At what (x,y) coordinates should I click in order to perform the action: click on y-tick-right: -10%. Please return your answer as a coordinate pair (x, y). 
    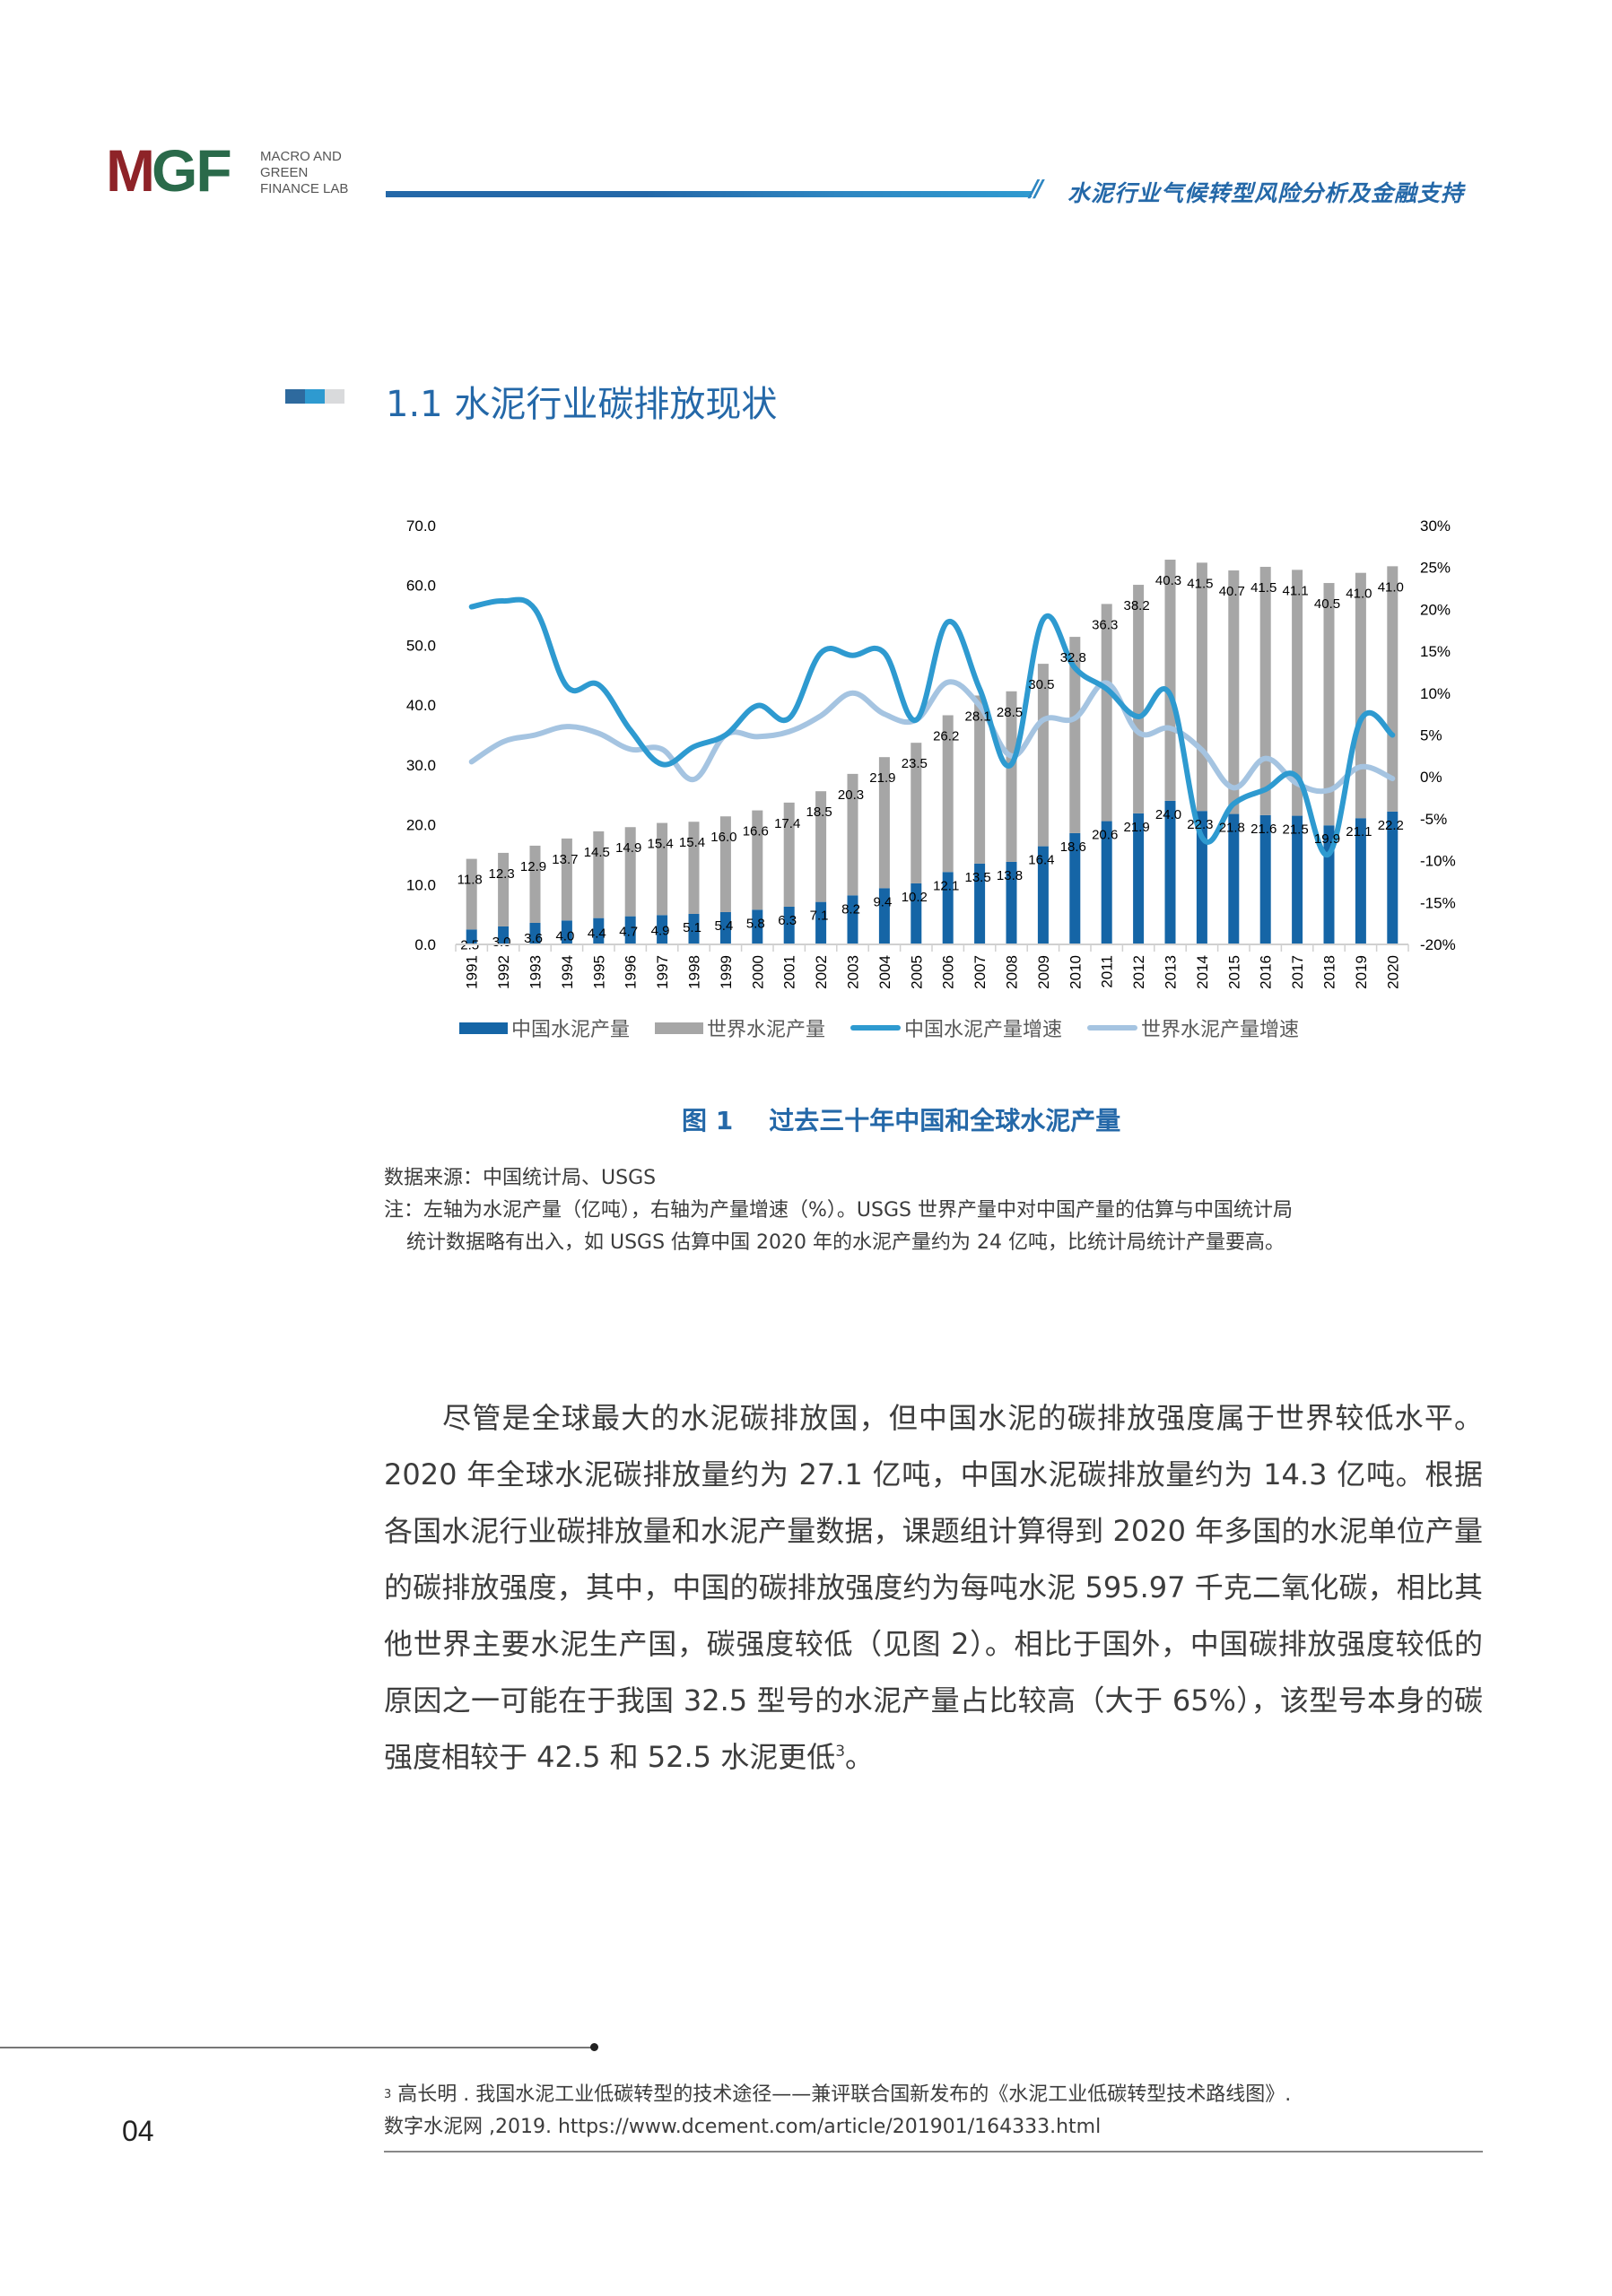
    Looking at the image, I should click on (1438, 861).